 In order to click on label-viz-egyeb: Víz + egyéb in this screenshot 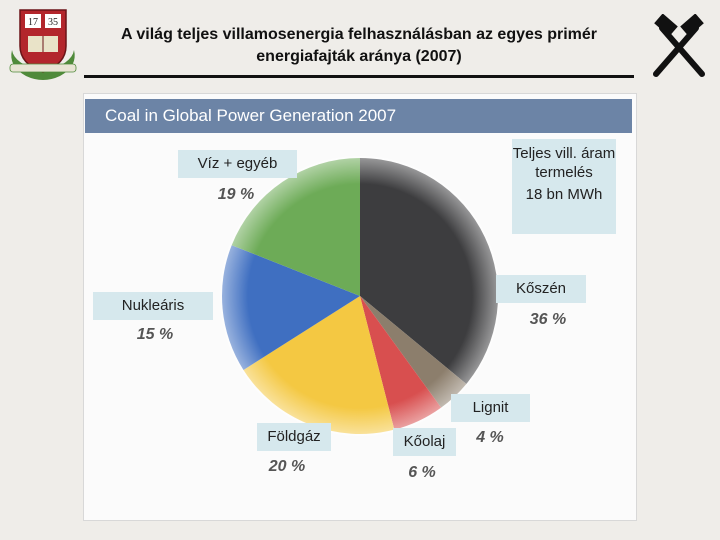, I will do `click(237, 164)`.